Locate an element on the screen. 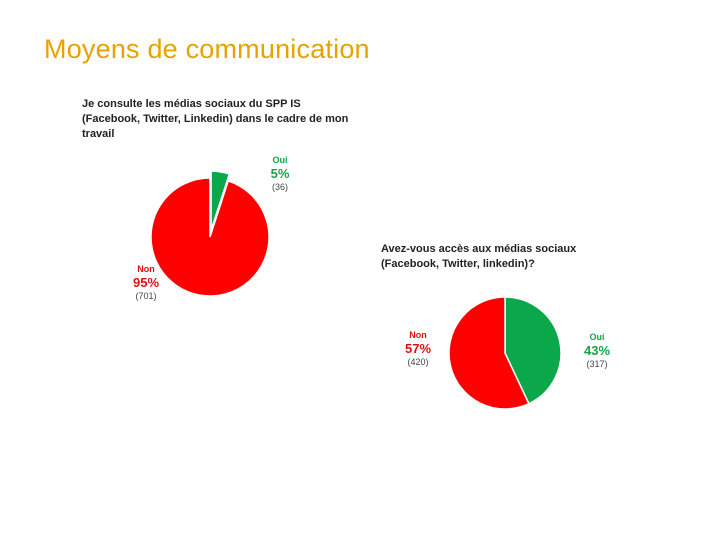 Image resolution: width=720 pixels, height=540 pixels. slide-title: Moyens de communication is located at coordinates (207, 49).